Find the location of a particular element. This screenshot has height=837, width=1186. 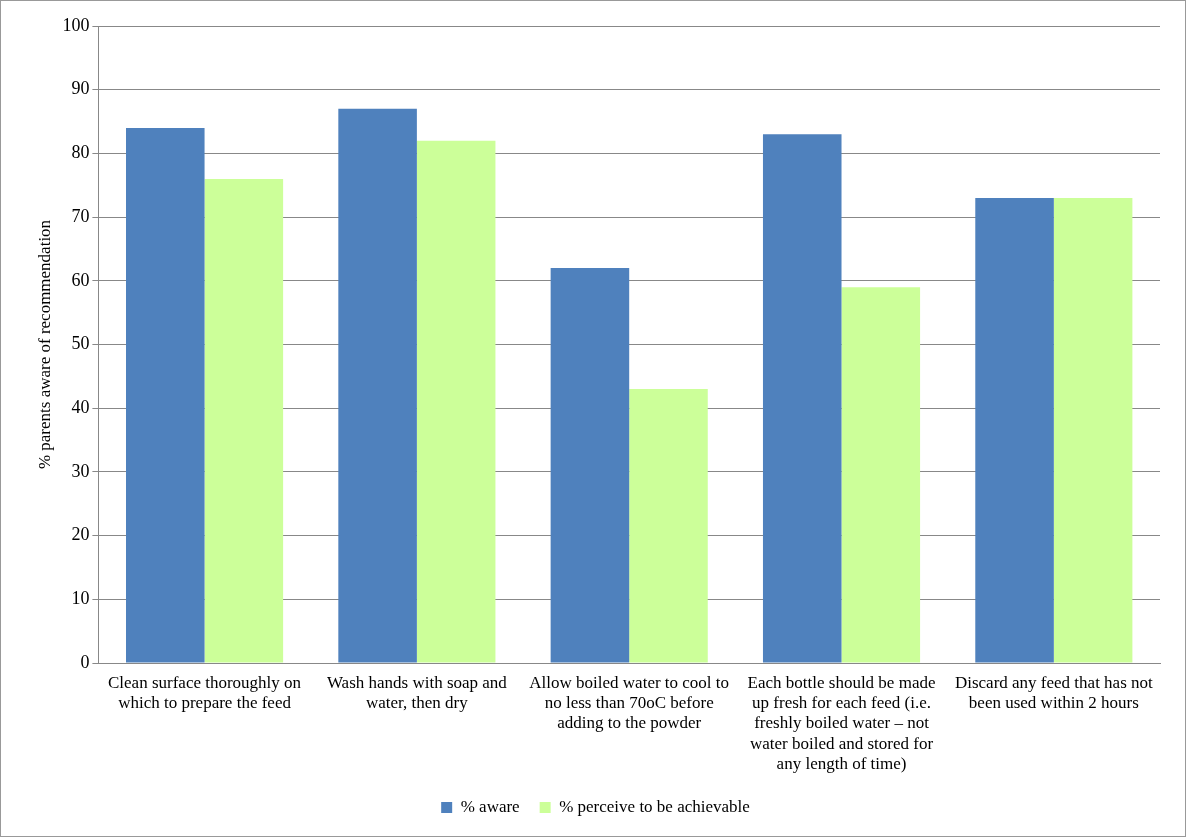

x-tick-label: Allow boiled water to cool to no less than 70oC before adding to the powder is located at coordinates (629, 702).